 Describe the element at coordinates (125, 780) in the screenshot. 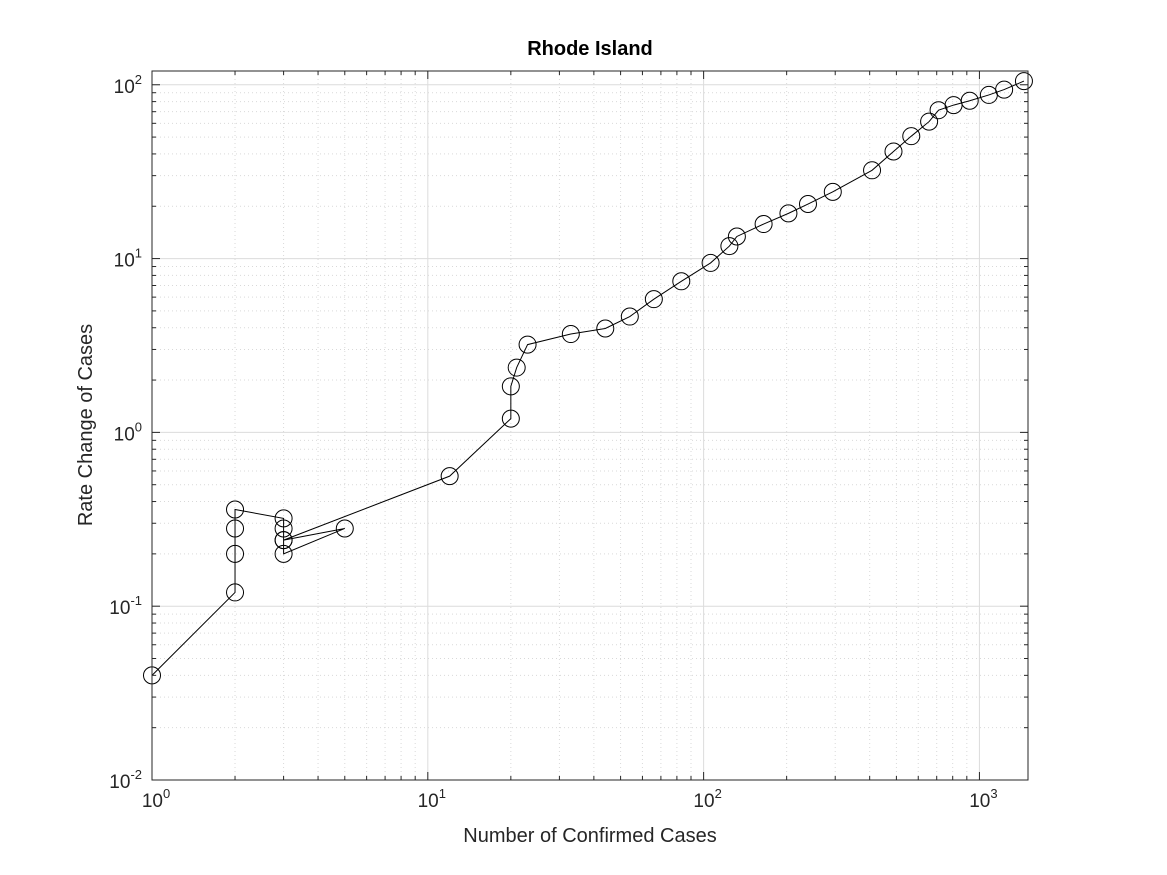

I see `y-tick-label: 10⁻²` at that location.